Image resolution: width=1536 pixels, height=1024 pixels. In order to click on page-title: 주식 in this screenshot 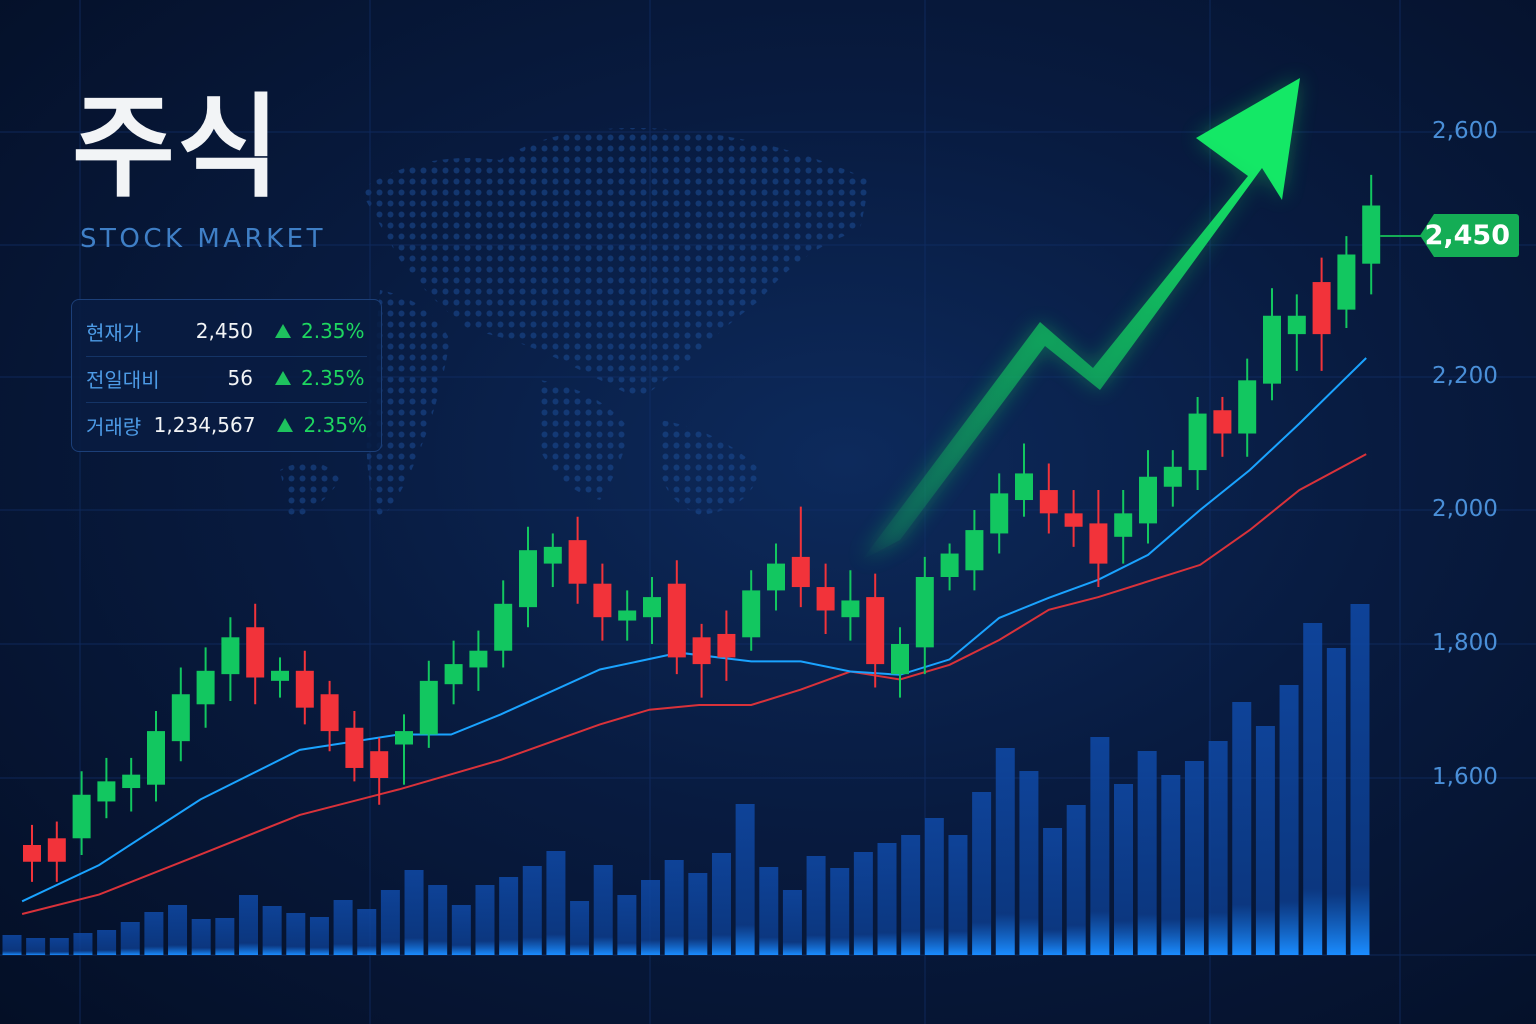, I will do `click(177, 148)`.